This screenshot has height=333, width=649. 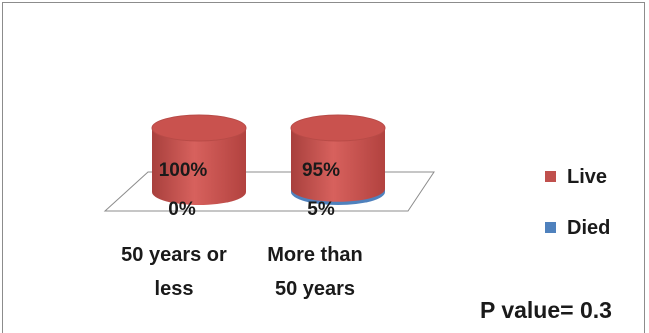 What do you see at coordinates (174, 289) in the screenshot?
I see `category-label-1-line2: less` at bounding box center [174, 289].